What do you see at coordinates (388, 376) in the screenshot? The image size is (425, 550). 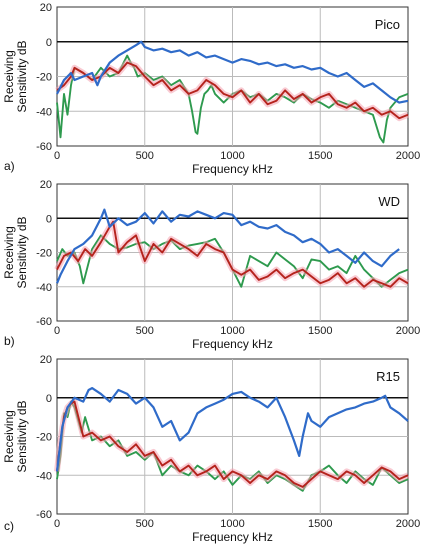 I see `chart-title: R15` at bounding box center [388, 376].